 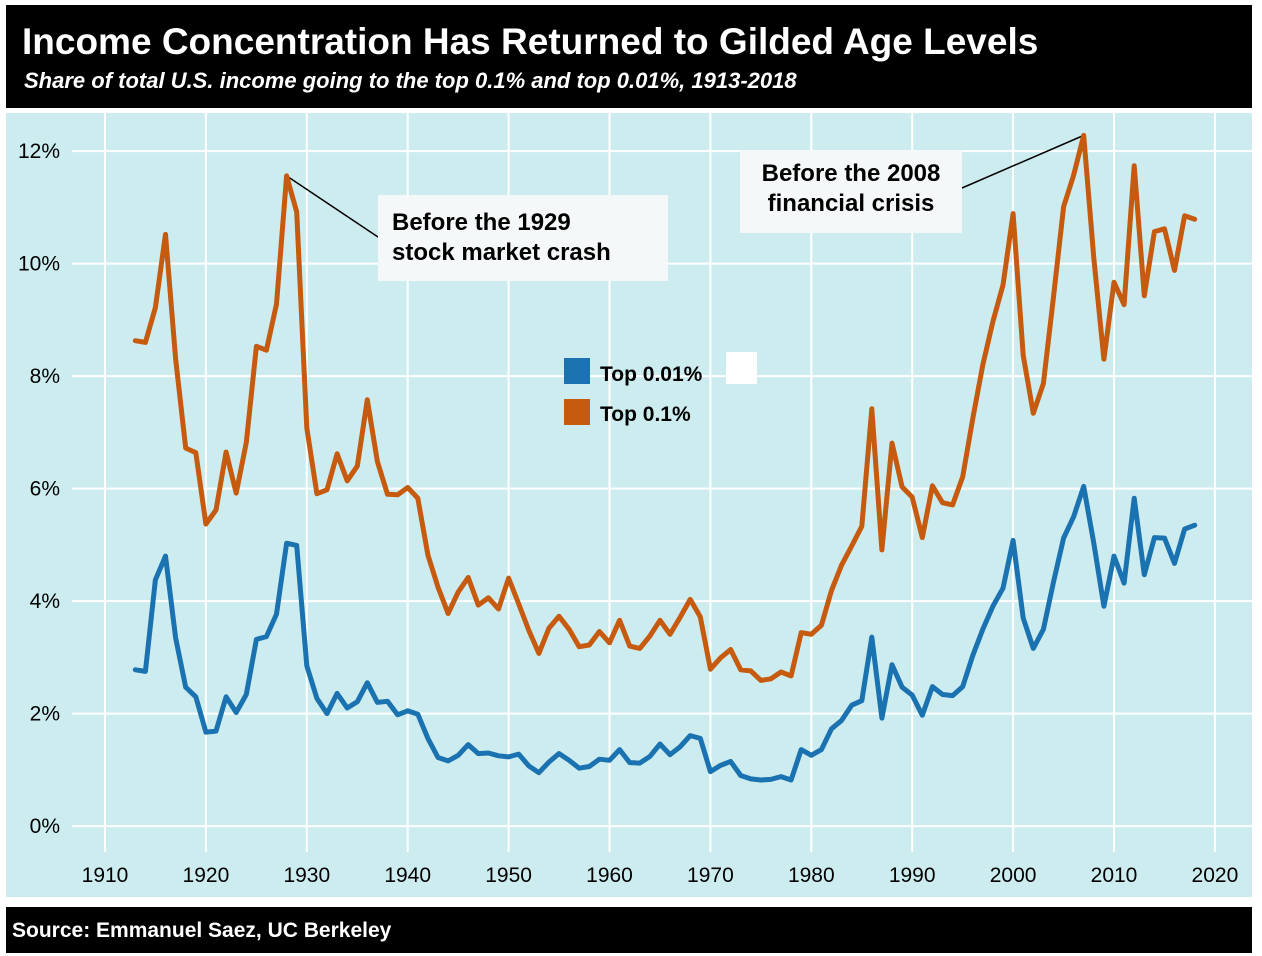 I want to click on source-note: Source: Emmanuel Saez, UC Berkeley, so click(x=202, y=930).